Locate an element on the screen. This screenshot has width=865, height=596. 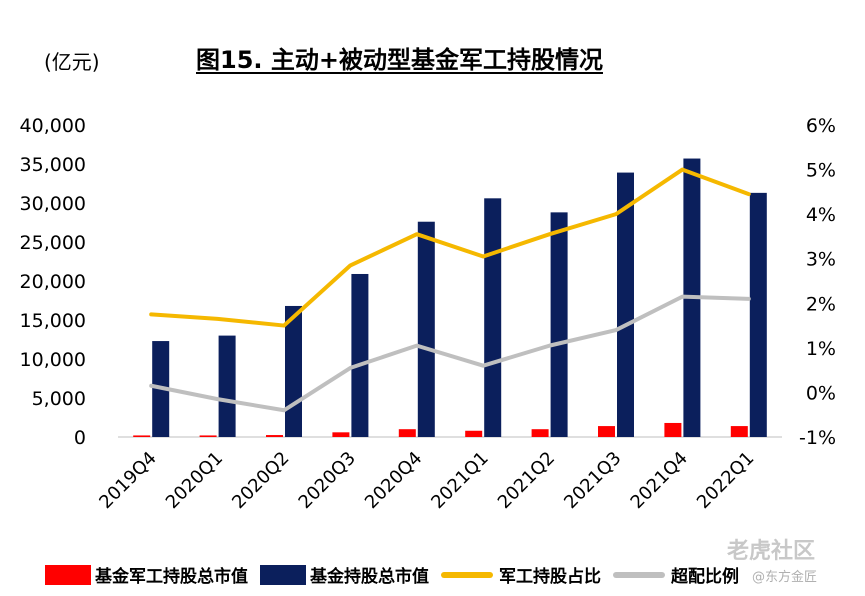
y-left-tick-label: 20,000 is located at coordinates (53, 282).